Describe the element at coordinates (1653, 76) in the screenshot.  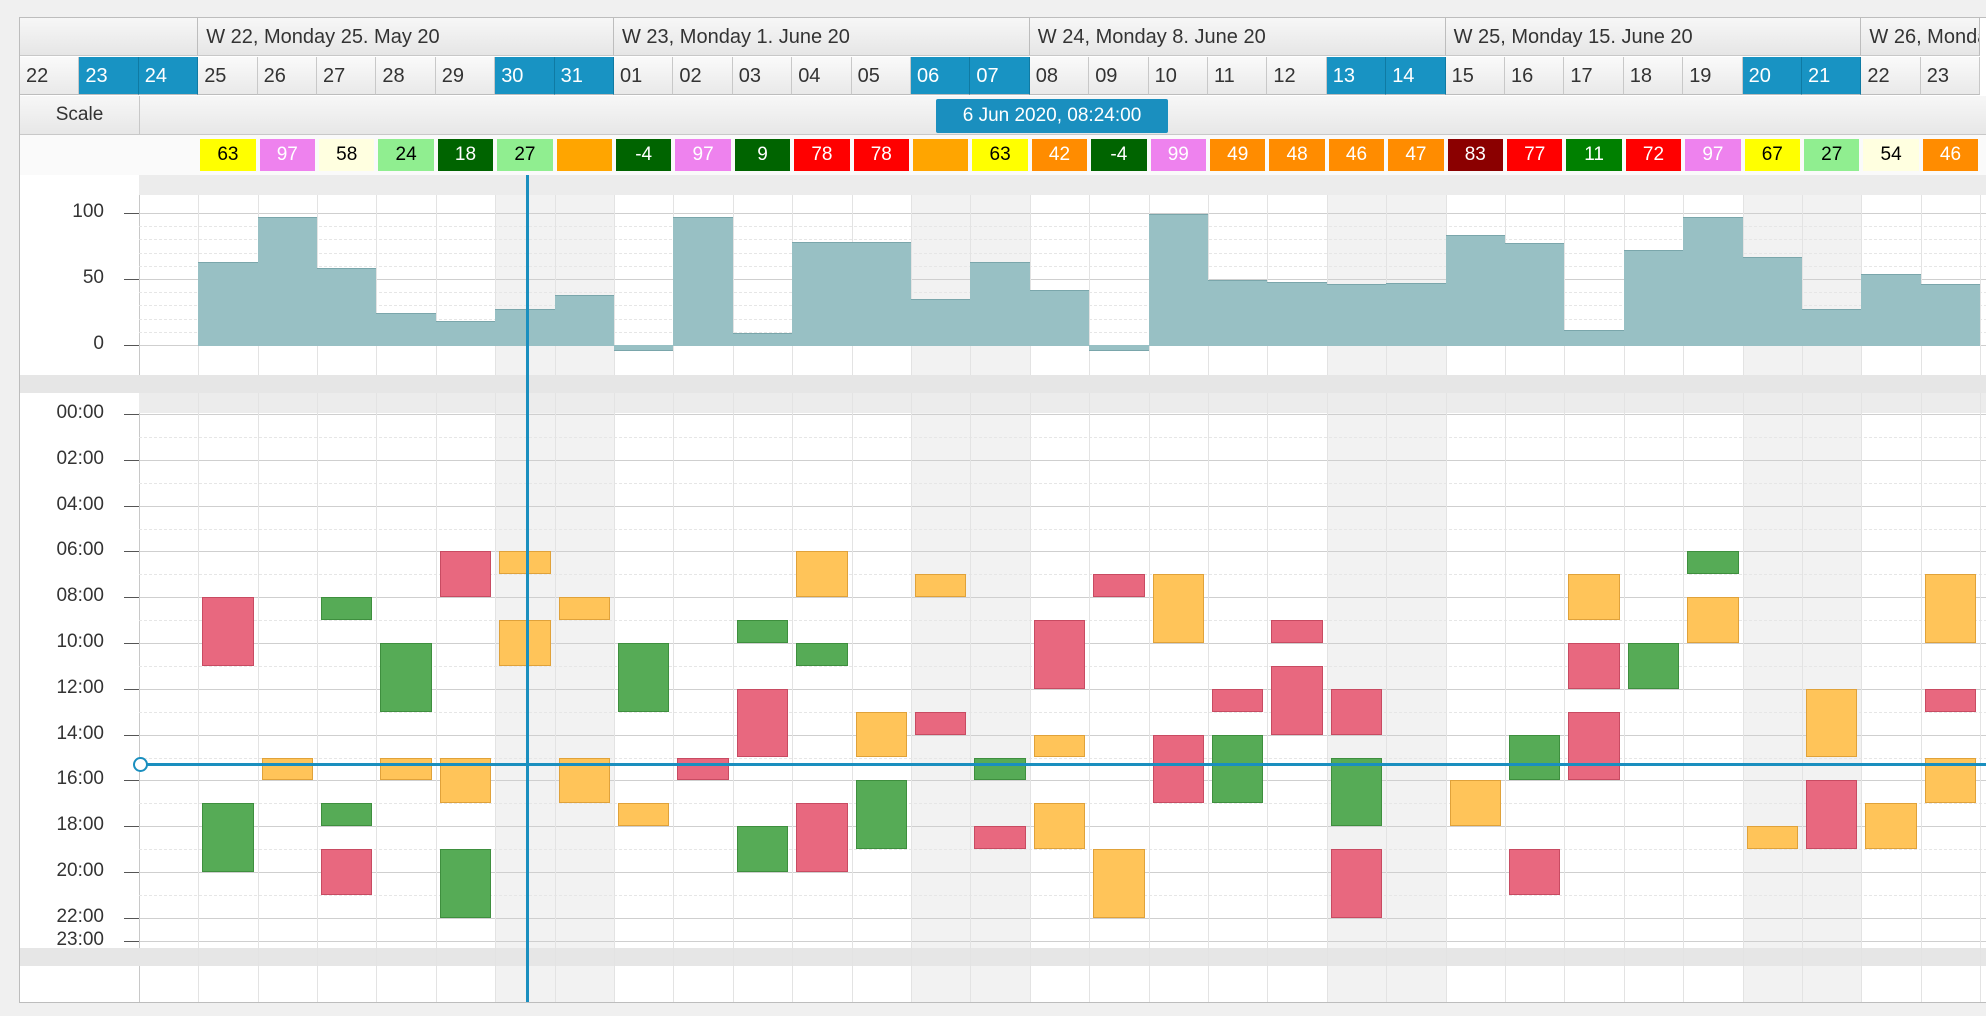
I see `day-header-cell: 18` at that location.